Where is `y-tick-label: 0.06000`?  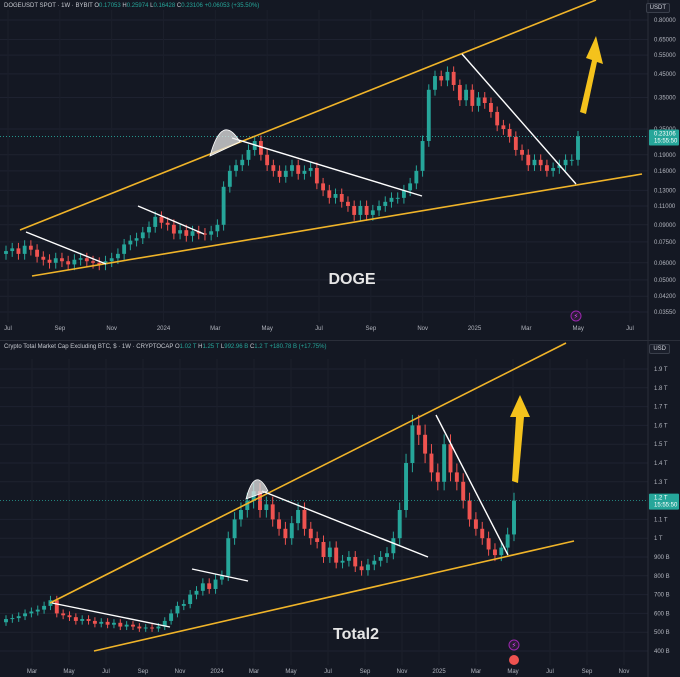
y-tick-label: 0.06000 is located at coordinates (665, 264).